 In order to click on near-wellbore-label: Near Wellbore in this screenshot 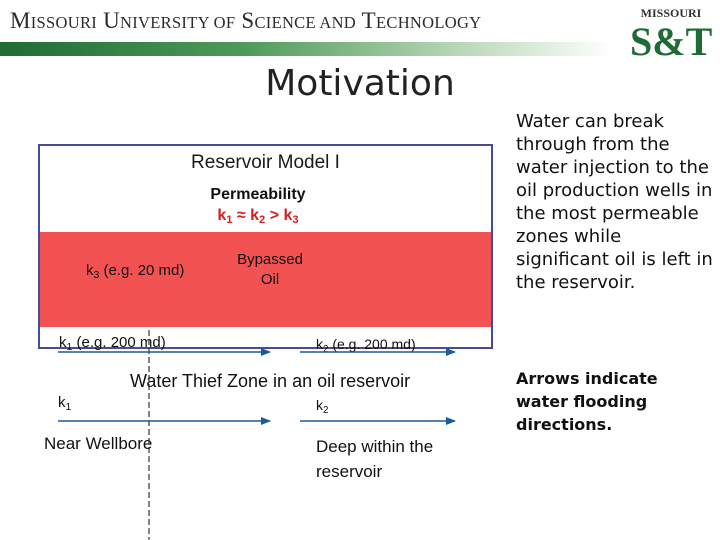, I will do `click(98, 443)`.